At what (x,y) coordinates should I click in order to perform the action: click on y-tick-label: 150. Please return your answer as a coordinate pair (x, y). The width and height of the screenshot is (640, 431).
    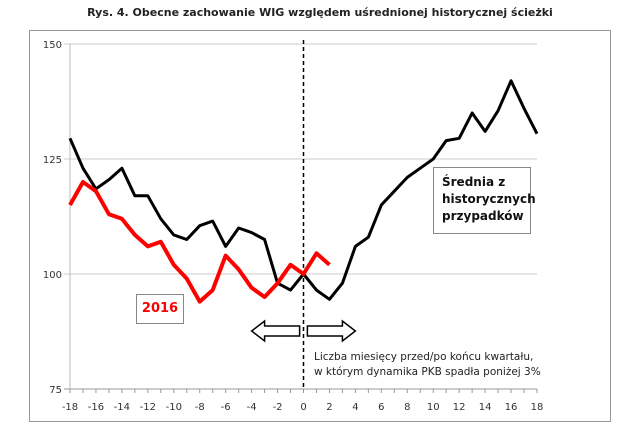
    Looking at the image, I should click on (52, 45).